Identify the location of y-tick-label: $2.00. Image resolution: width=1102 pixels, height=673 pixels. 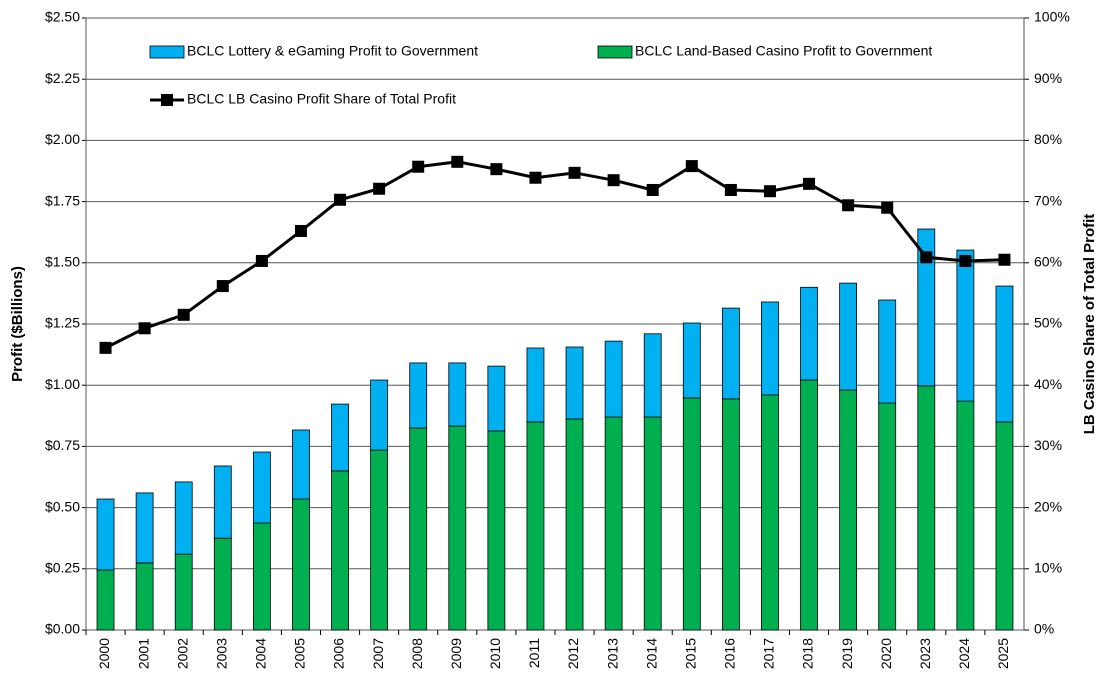
(62, 139).